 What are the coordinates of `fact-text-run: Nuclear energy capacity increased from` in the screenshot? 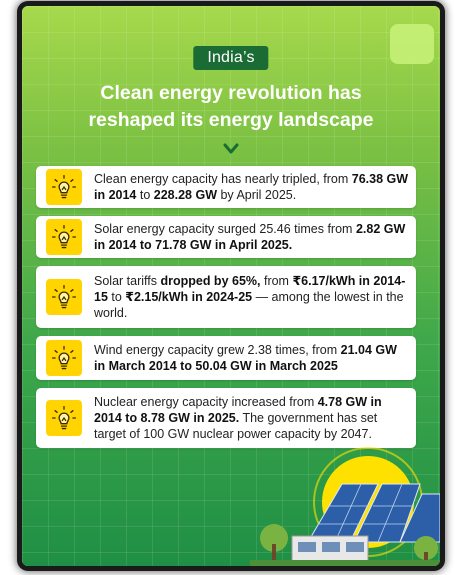 It's located at (206, 402).